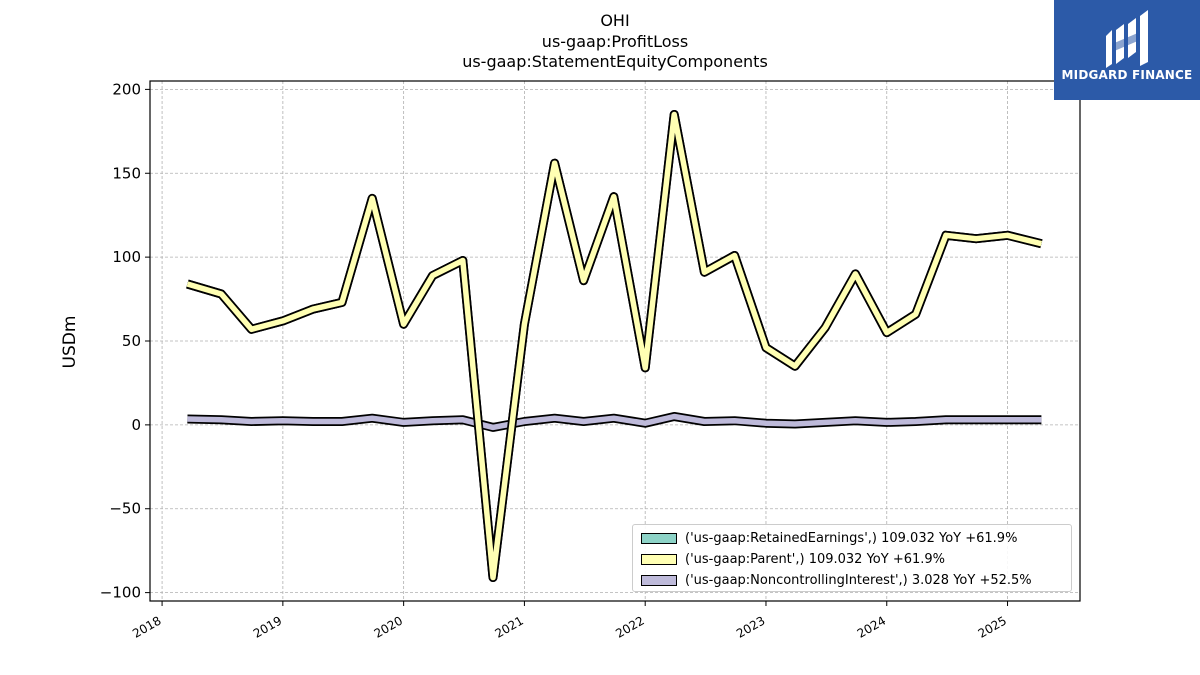  I want to click on x-tick-label: 2020, so click(388, 626).